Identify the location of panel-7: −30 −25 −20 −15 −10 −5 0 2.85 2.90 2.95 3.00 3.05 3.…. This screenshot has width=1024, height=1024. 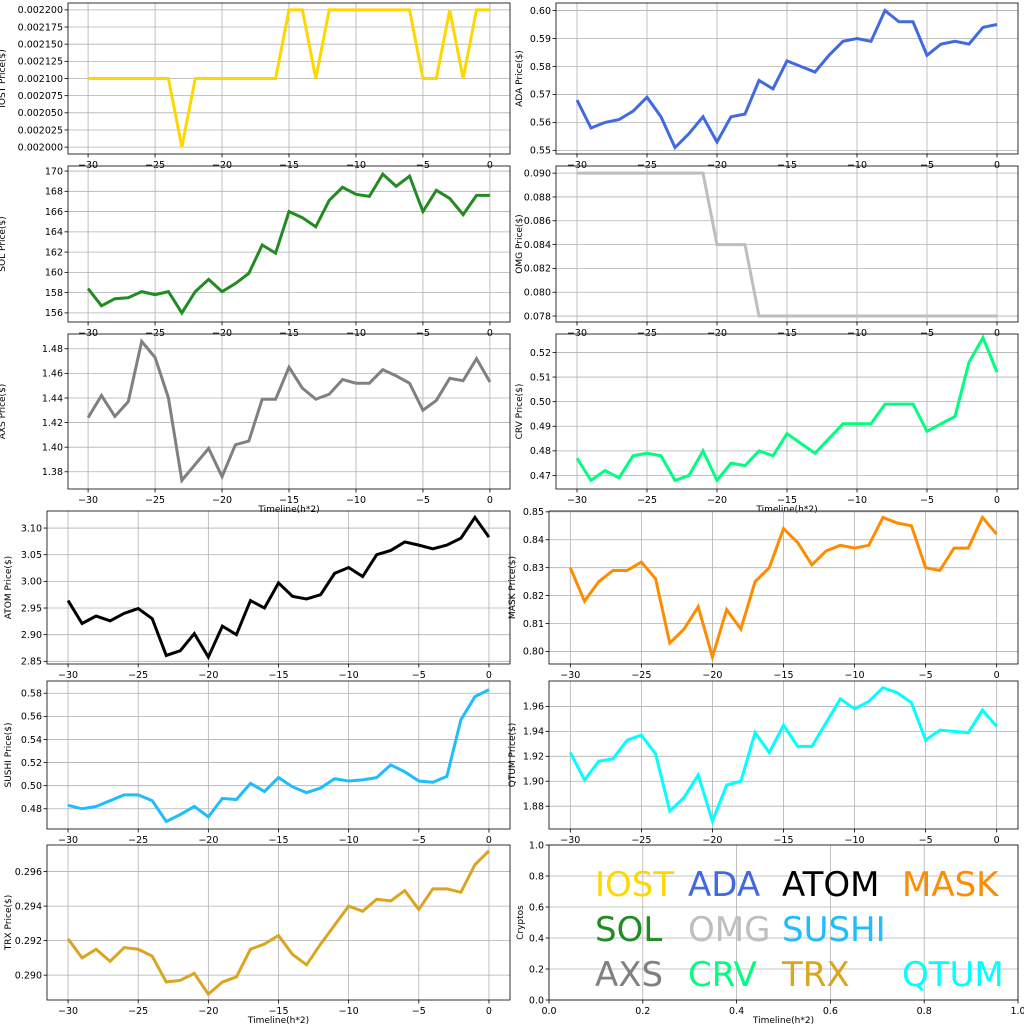
(257, 595).